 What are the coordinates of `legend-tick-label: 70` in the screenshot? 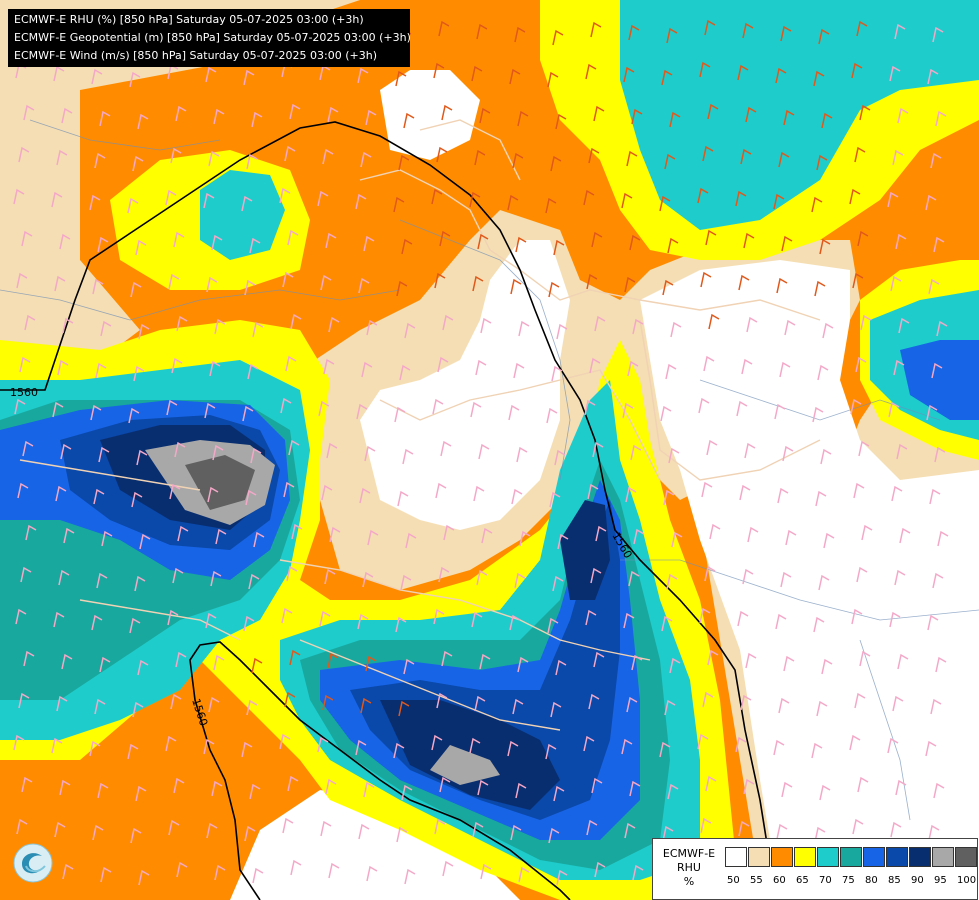 It's located at (825, 880).